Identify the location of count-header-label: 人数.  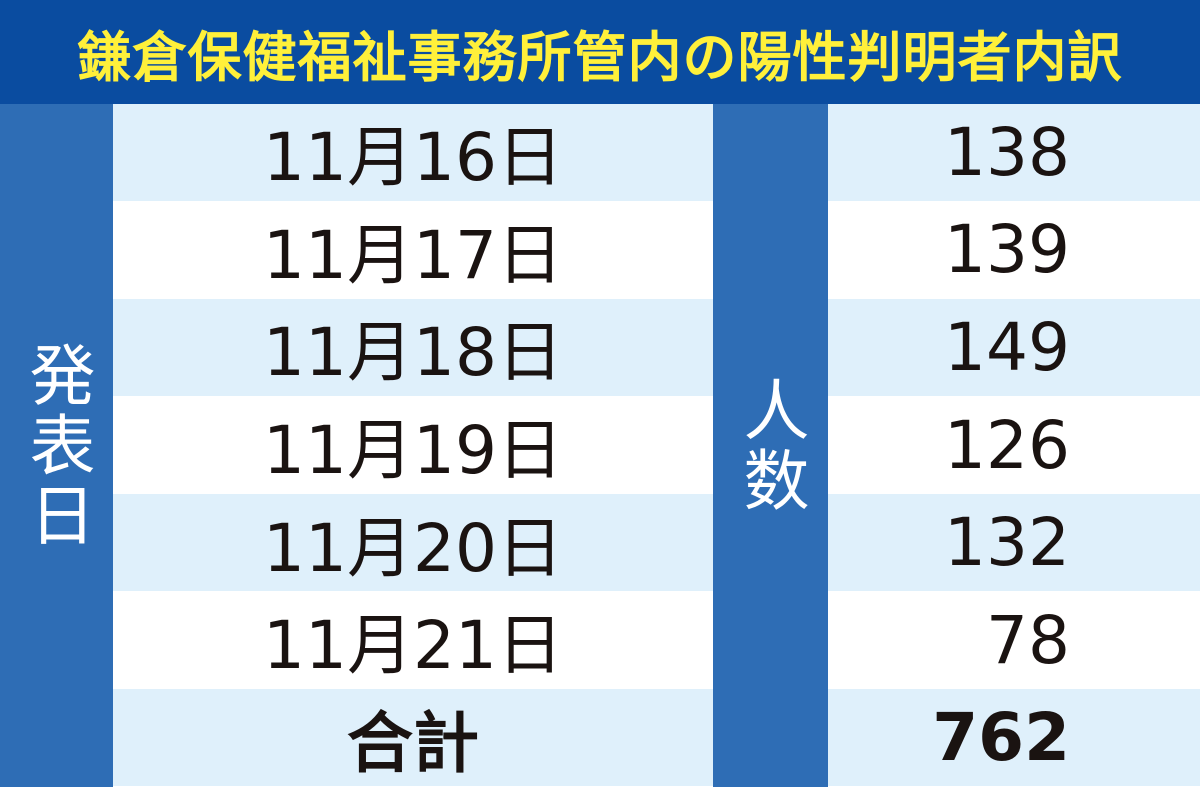
(771, 445).